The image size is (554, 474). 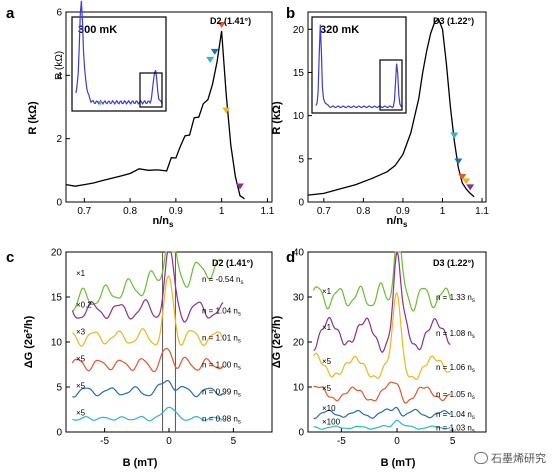 I want to click on x-tick-label: 0.7, so click(x=84, y=211).